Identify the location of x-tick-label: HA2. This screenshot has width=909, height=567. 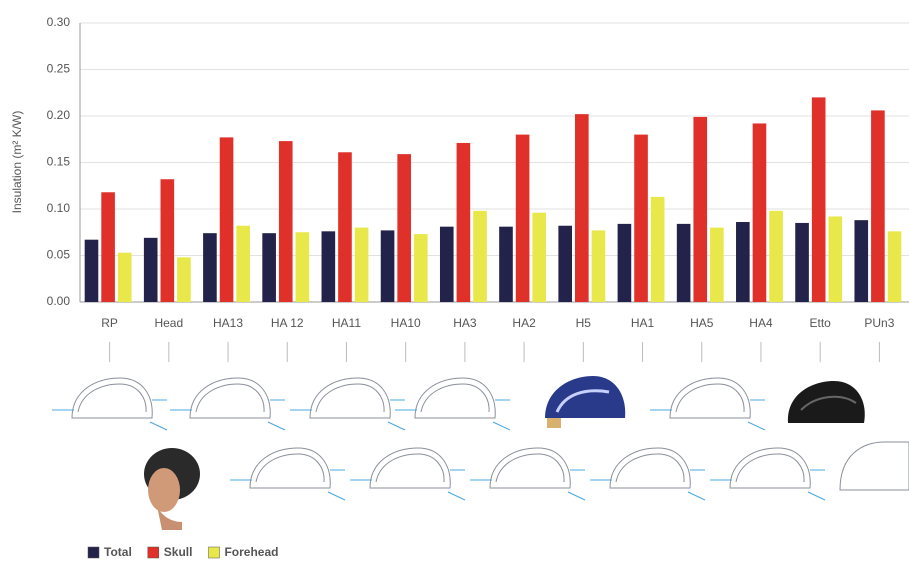
(524, 323).